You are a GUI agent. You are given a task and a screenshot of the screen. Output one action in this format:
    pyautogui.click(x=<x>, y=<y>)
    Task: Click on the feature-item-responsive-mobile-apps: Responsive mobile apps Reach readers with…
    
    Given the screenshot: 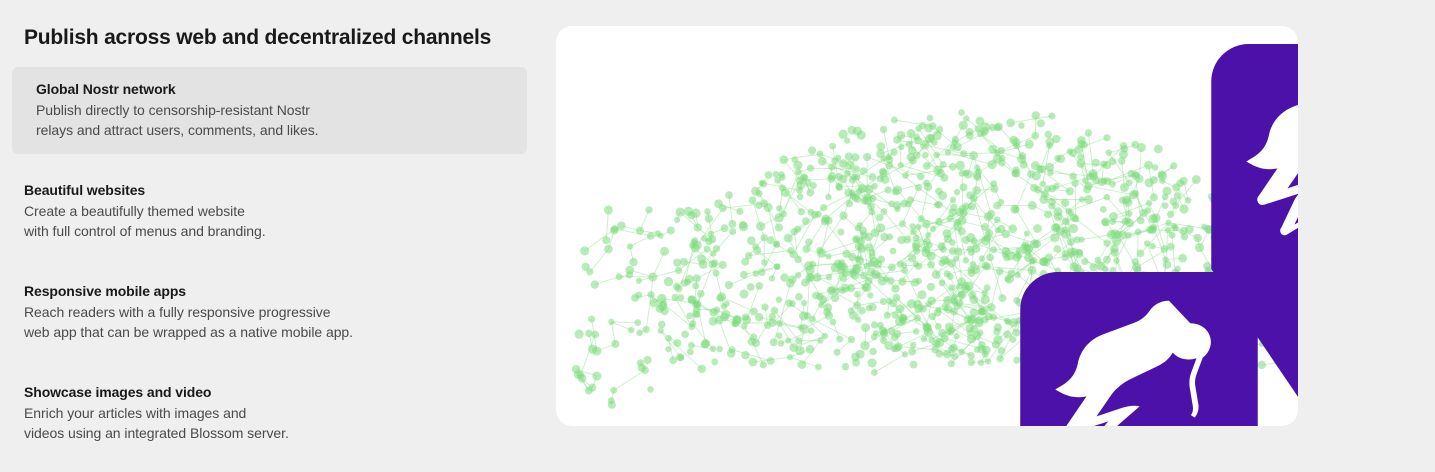 What is the action you would take?
    pyautogui.click(x=270, y=312)
    